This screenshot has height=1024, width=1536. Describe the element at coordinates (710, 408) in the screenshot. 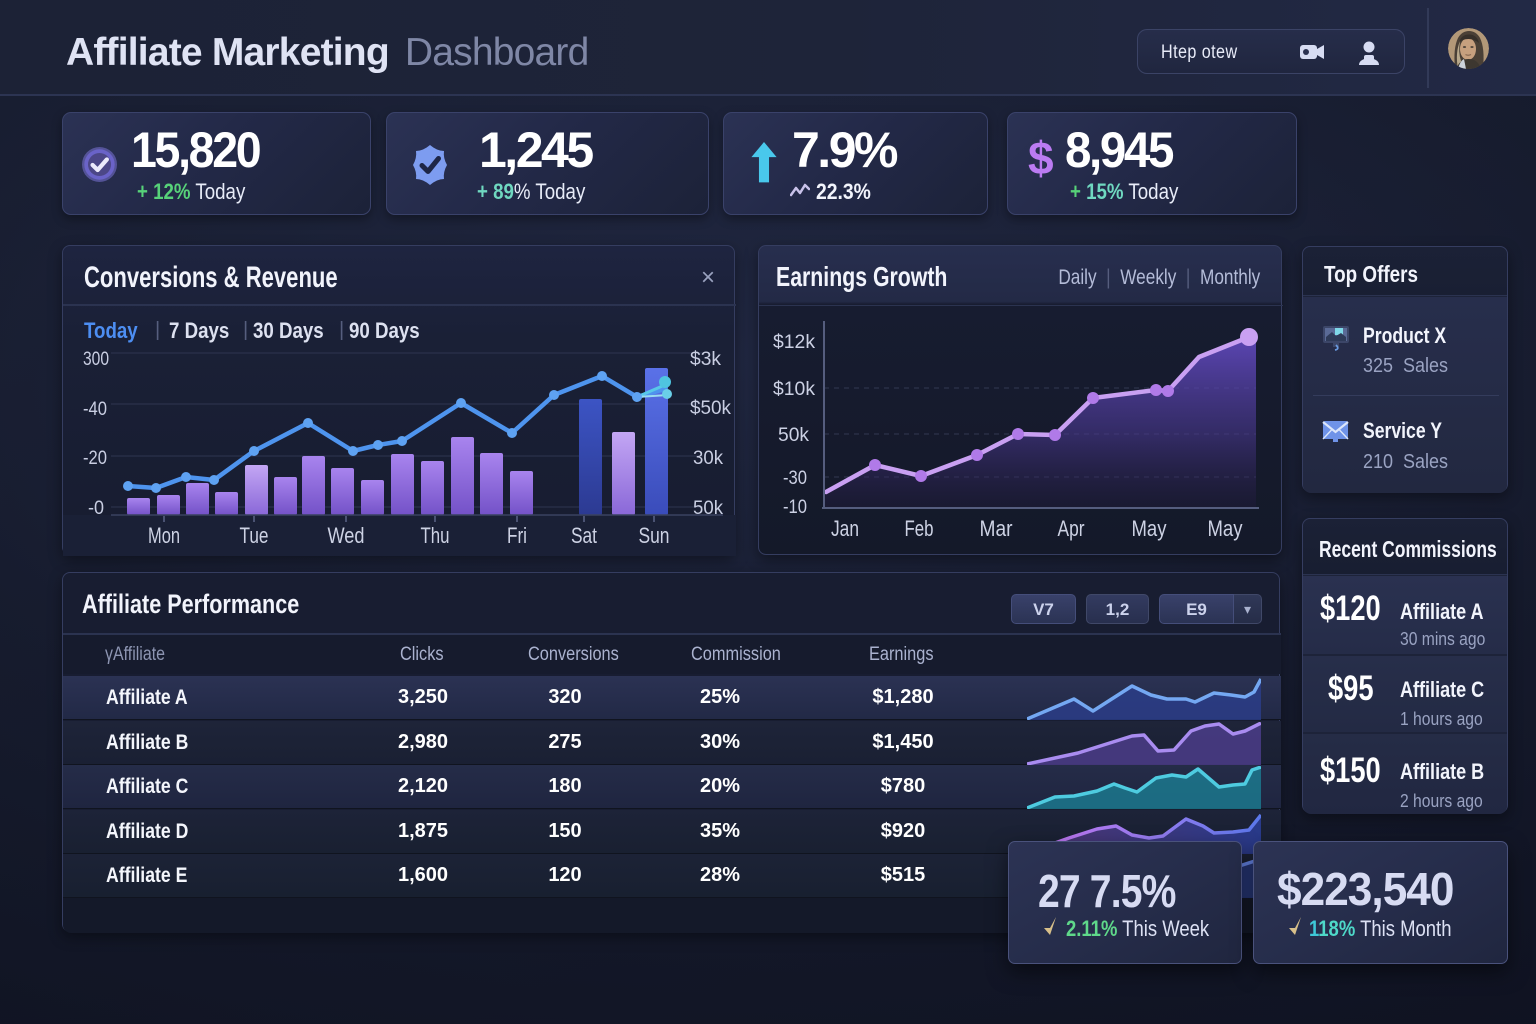

I see `svg-text: $50k` at that location.